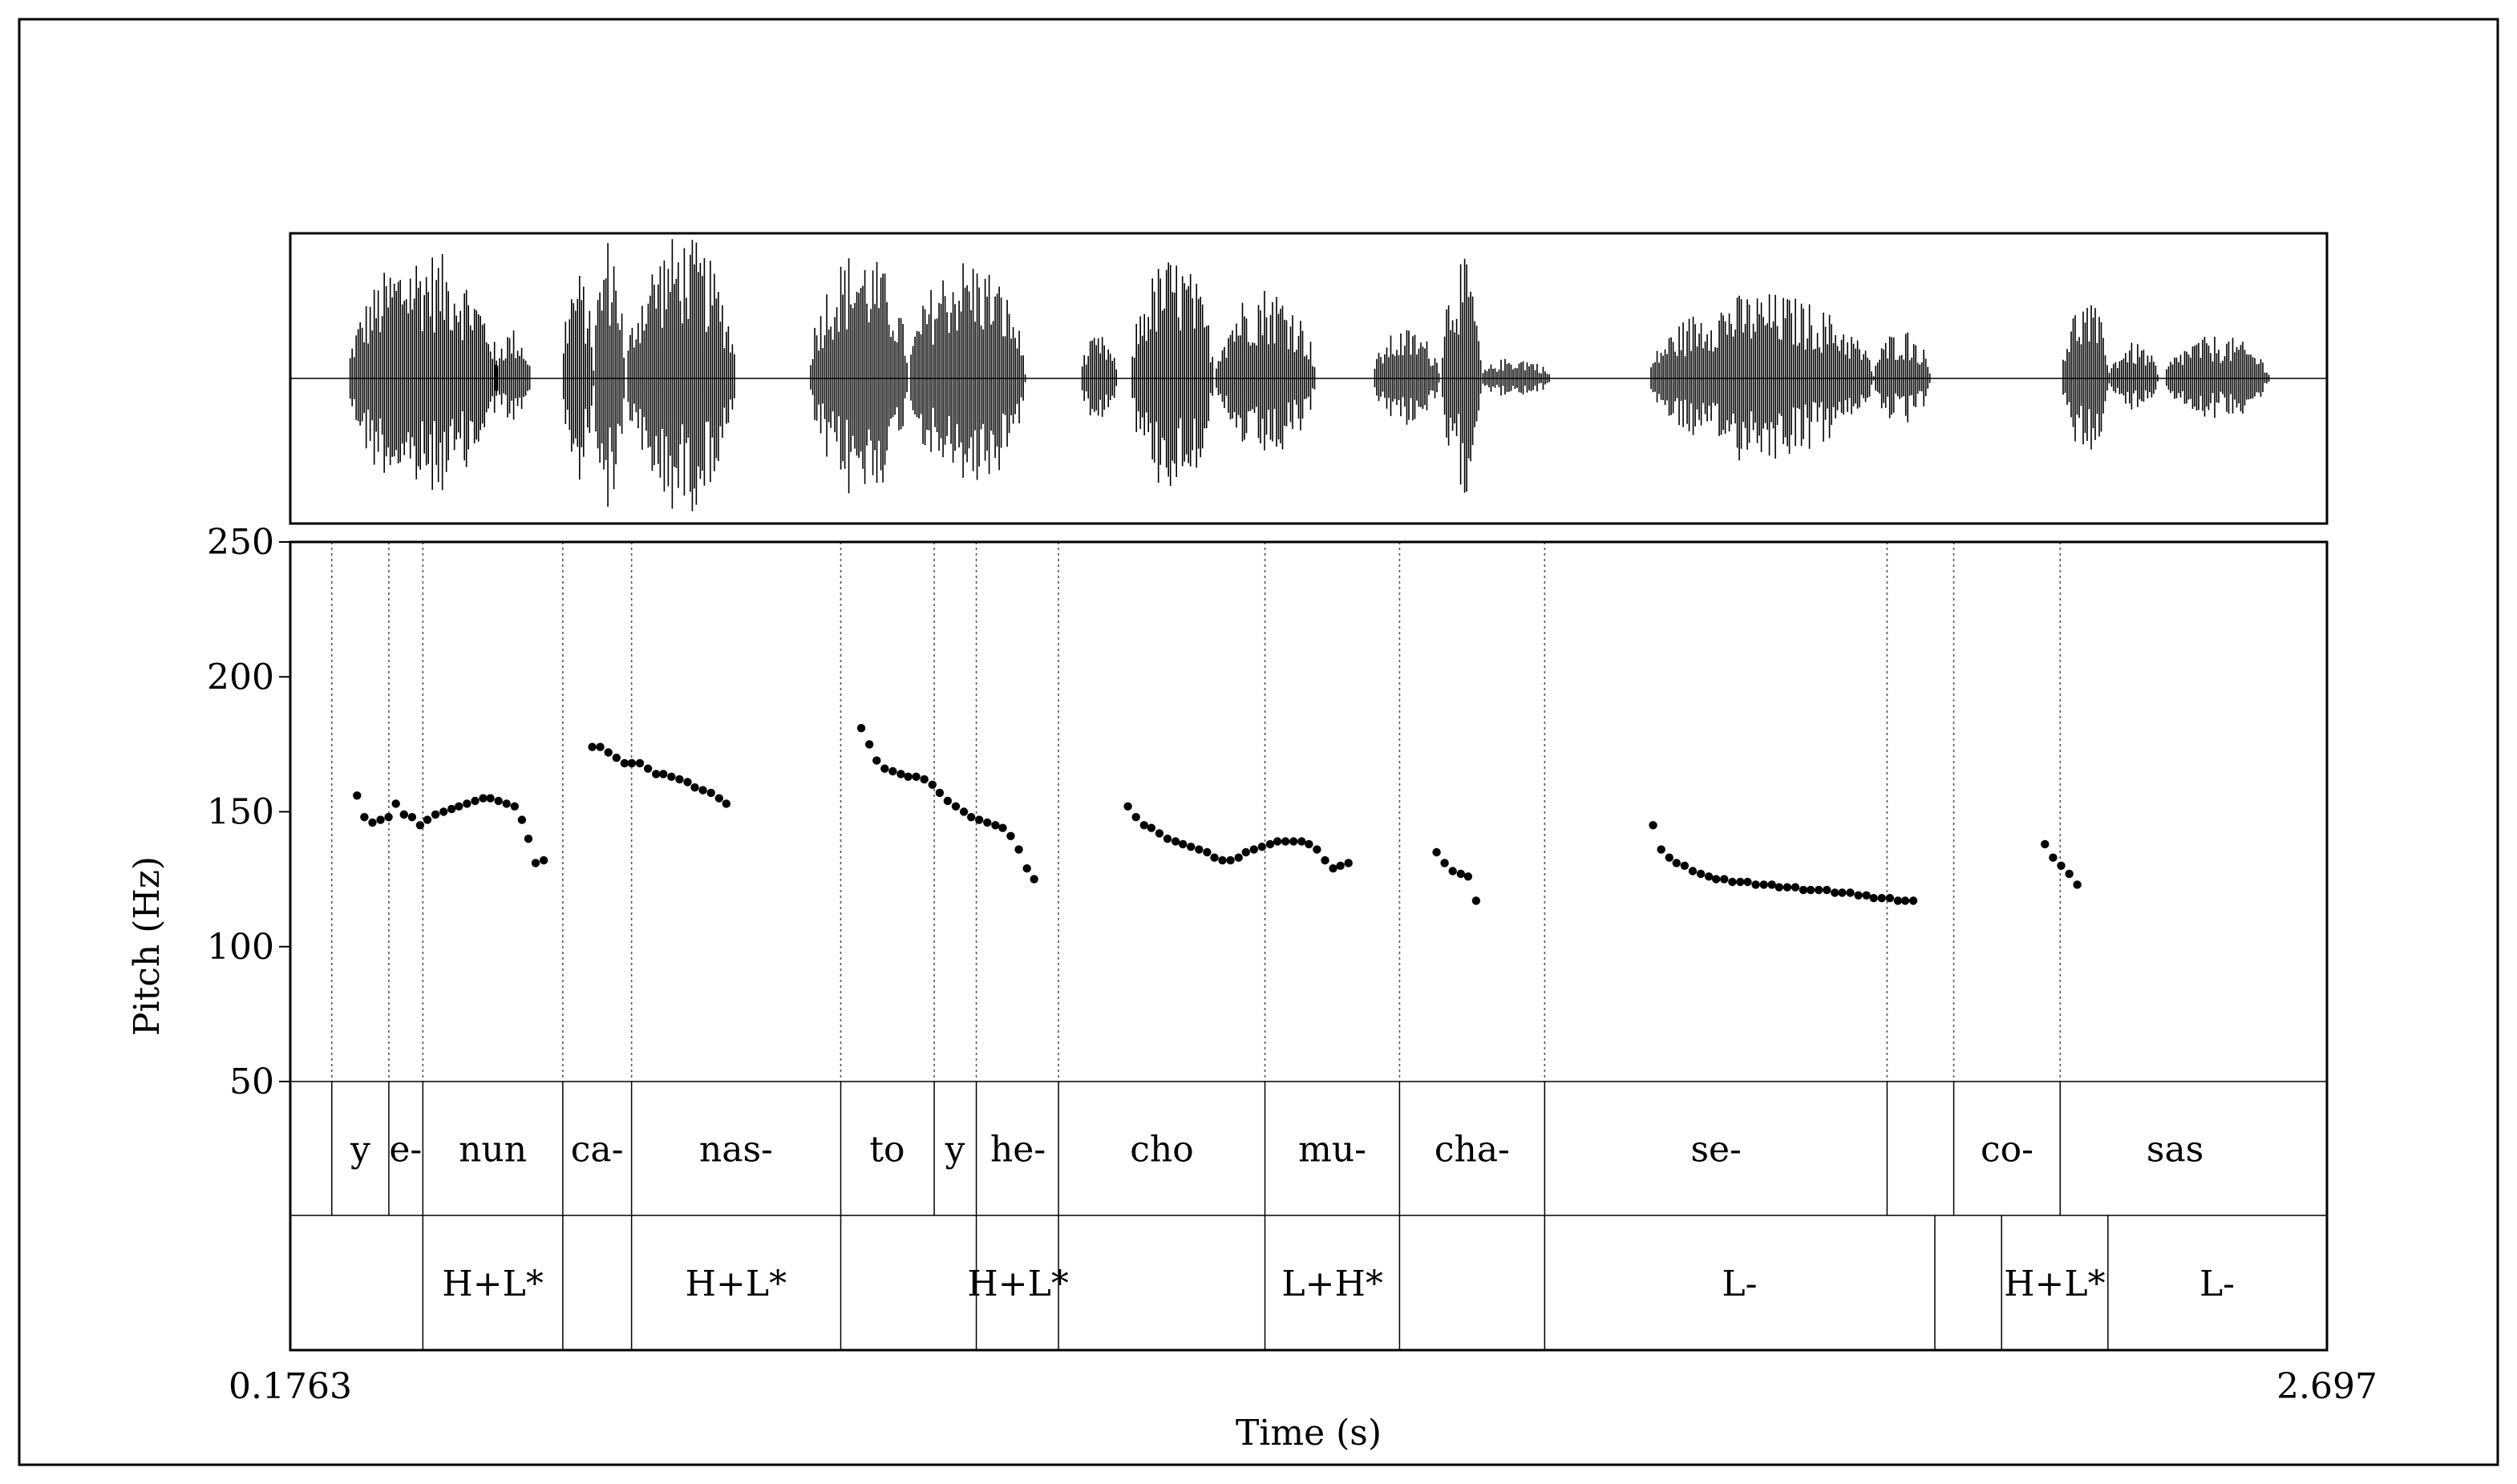 The width and height of the screenshot is (2517, 1484). What do you see at coordinates (955, 1150) in the screenshot?
I see `syllable-label: y` at bounding box center [955, 1150].